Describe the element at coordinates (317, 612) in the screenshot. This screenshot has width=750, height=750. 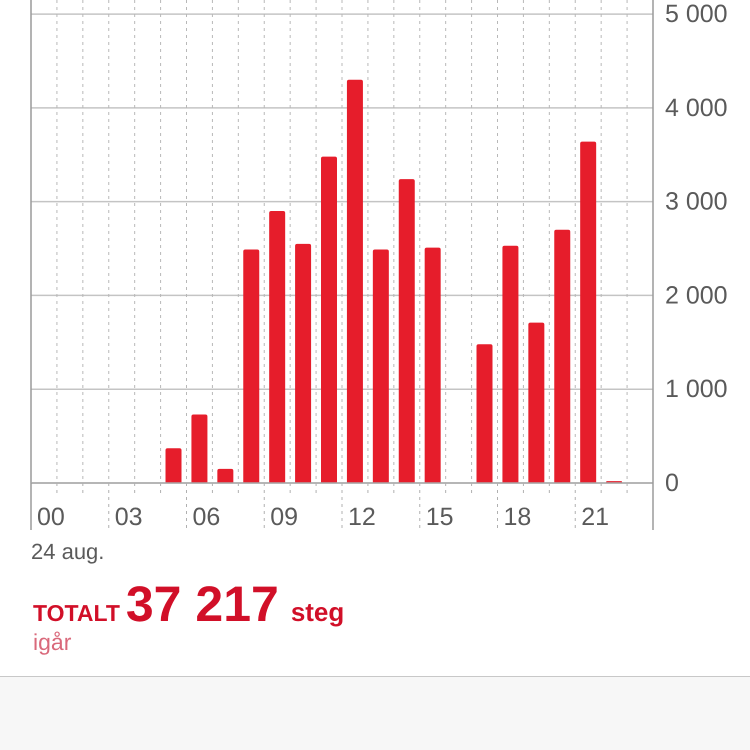
I see `text: steg` at that location.